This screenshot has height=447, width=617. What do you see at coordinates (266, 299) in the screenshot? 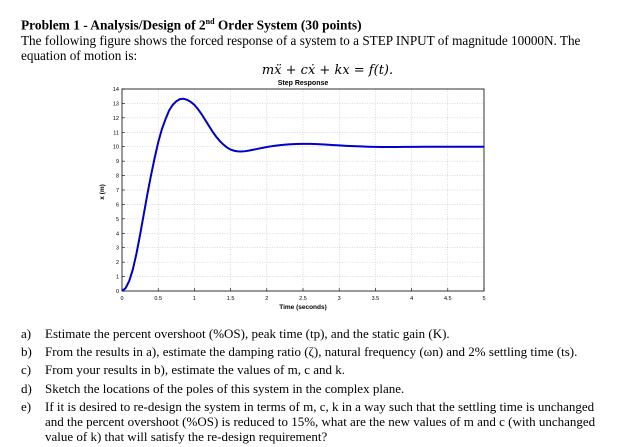
I see `x-tick-label: 2` at bounding box center [266, 299].